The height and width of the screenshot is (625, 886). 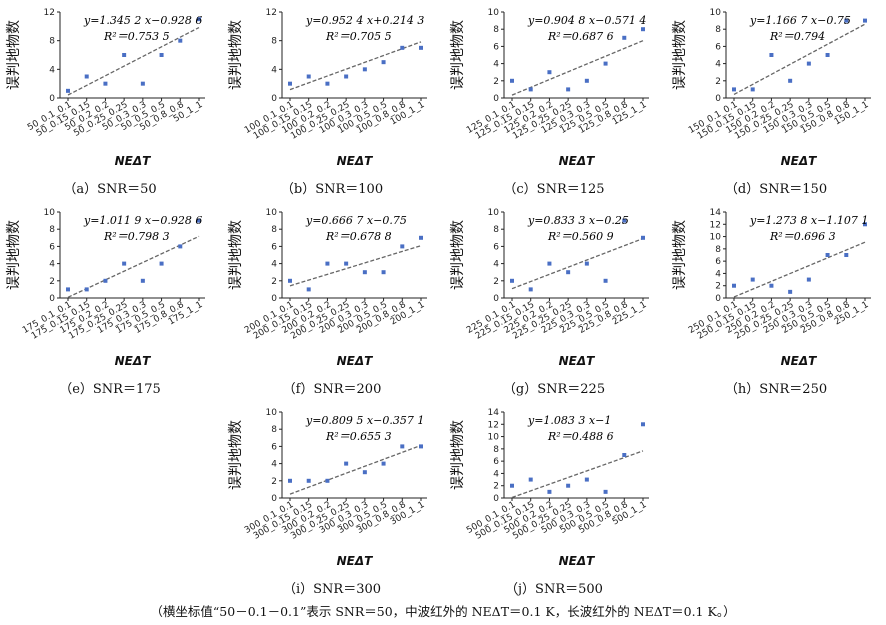 I want to click on panel-caption: （a）SNR＝50, so click(x=110, y=189).